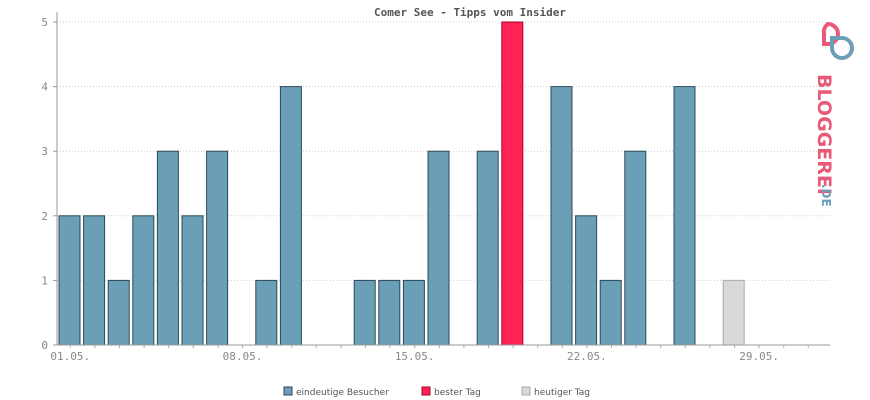  I want to click on bloggerei-logo: BLOGGEREI .DE, so click(833, 114).